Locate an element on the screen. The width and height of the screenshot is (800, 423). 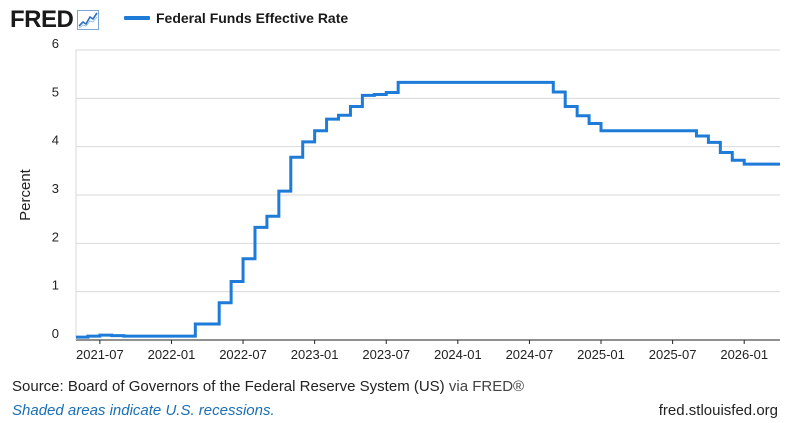
y-axis-label: Percent is located at coordinates (25, 194).